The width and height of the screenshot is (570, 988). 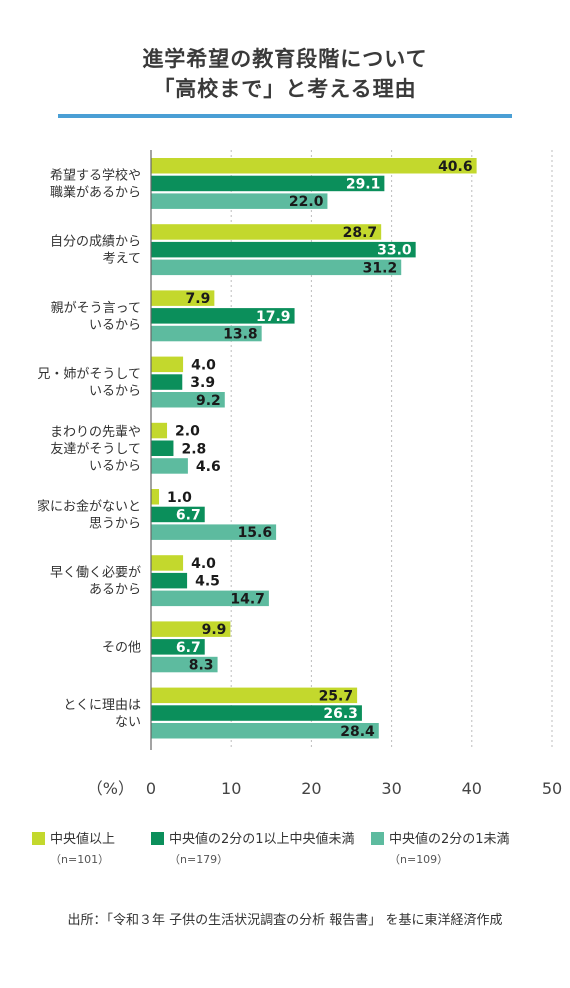 I want to click on data-label: 29.1, so click(x=363, y=184).